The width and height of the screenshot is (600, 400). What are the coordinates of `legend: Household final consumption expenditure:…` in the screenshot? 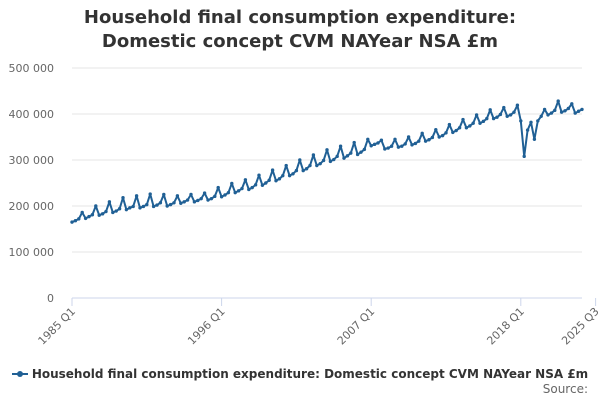 It's located at (300, 374).